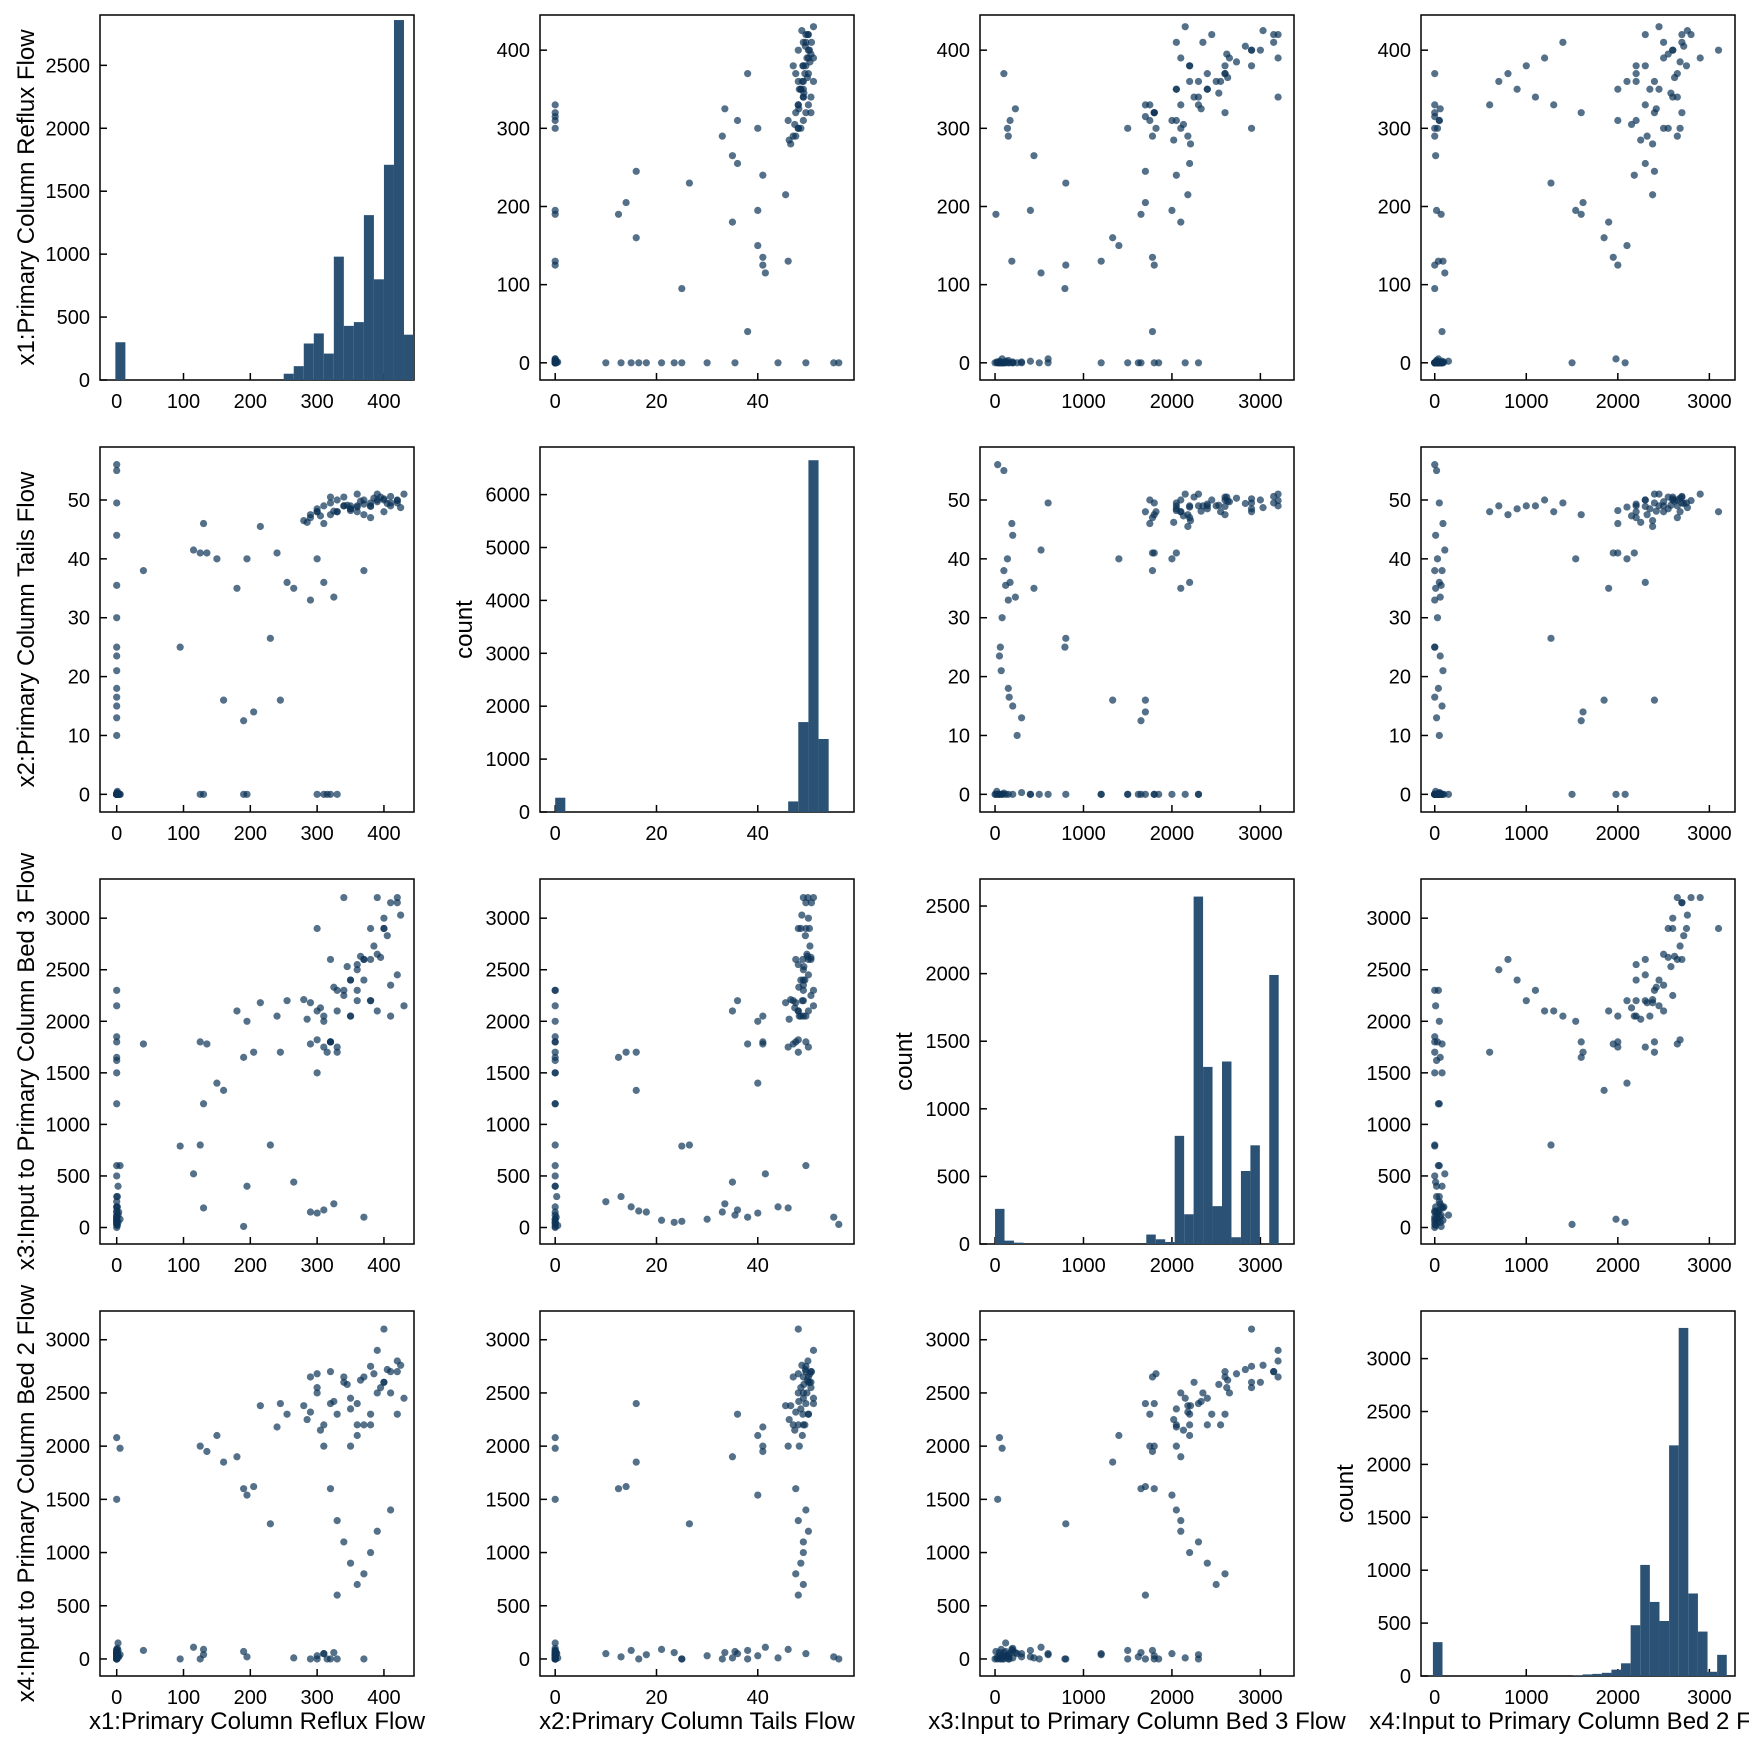 The image size is (1749, 1749). Describe the element at coordinates (1137, 629) in the screenshot. I see `scatter-x2-vs-x3-frame` at that location.